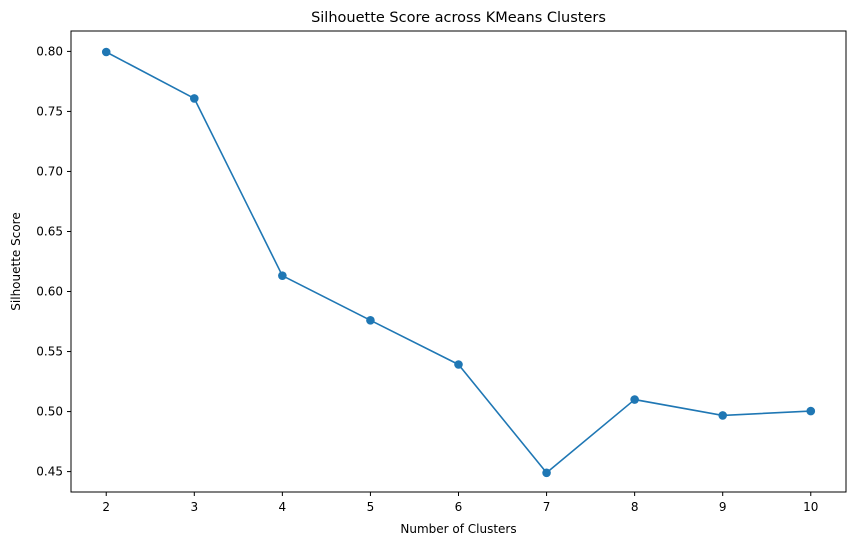  What do you see at coordinates (53, 261) in the screenshot?
I see `y-axis-ticks: 0.45 0.50 0.55 0.60 0.65 0.70 0.75 0.80` at bounding box center [53, 261].